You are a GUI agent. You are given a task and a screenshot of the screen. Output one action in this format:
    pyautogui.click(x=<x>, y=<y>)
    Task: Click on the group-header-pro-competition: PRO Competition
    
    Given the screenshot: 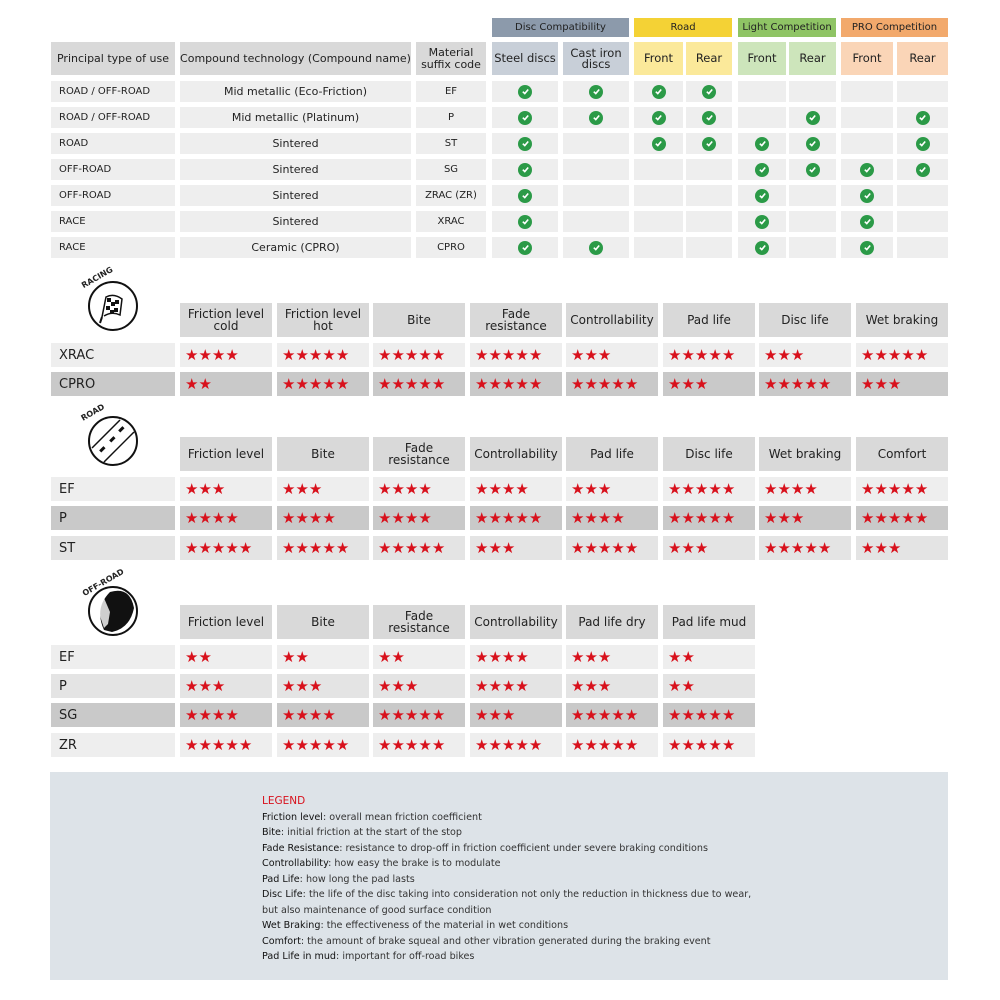 What is the action you would take?
    pyautogui.click(x=894, y=27)
    